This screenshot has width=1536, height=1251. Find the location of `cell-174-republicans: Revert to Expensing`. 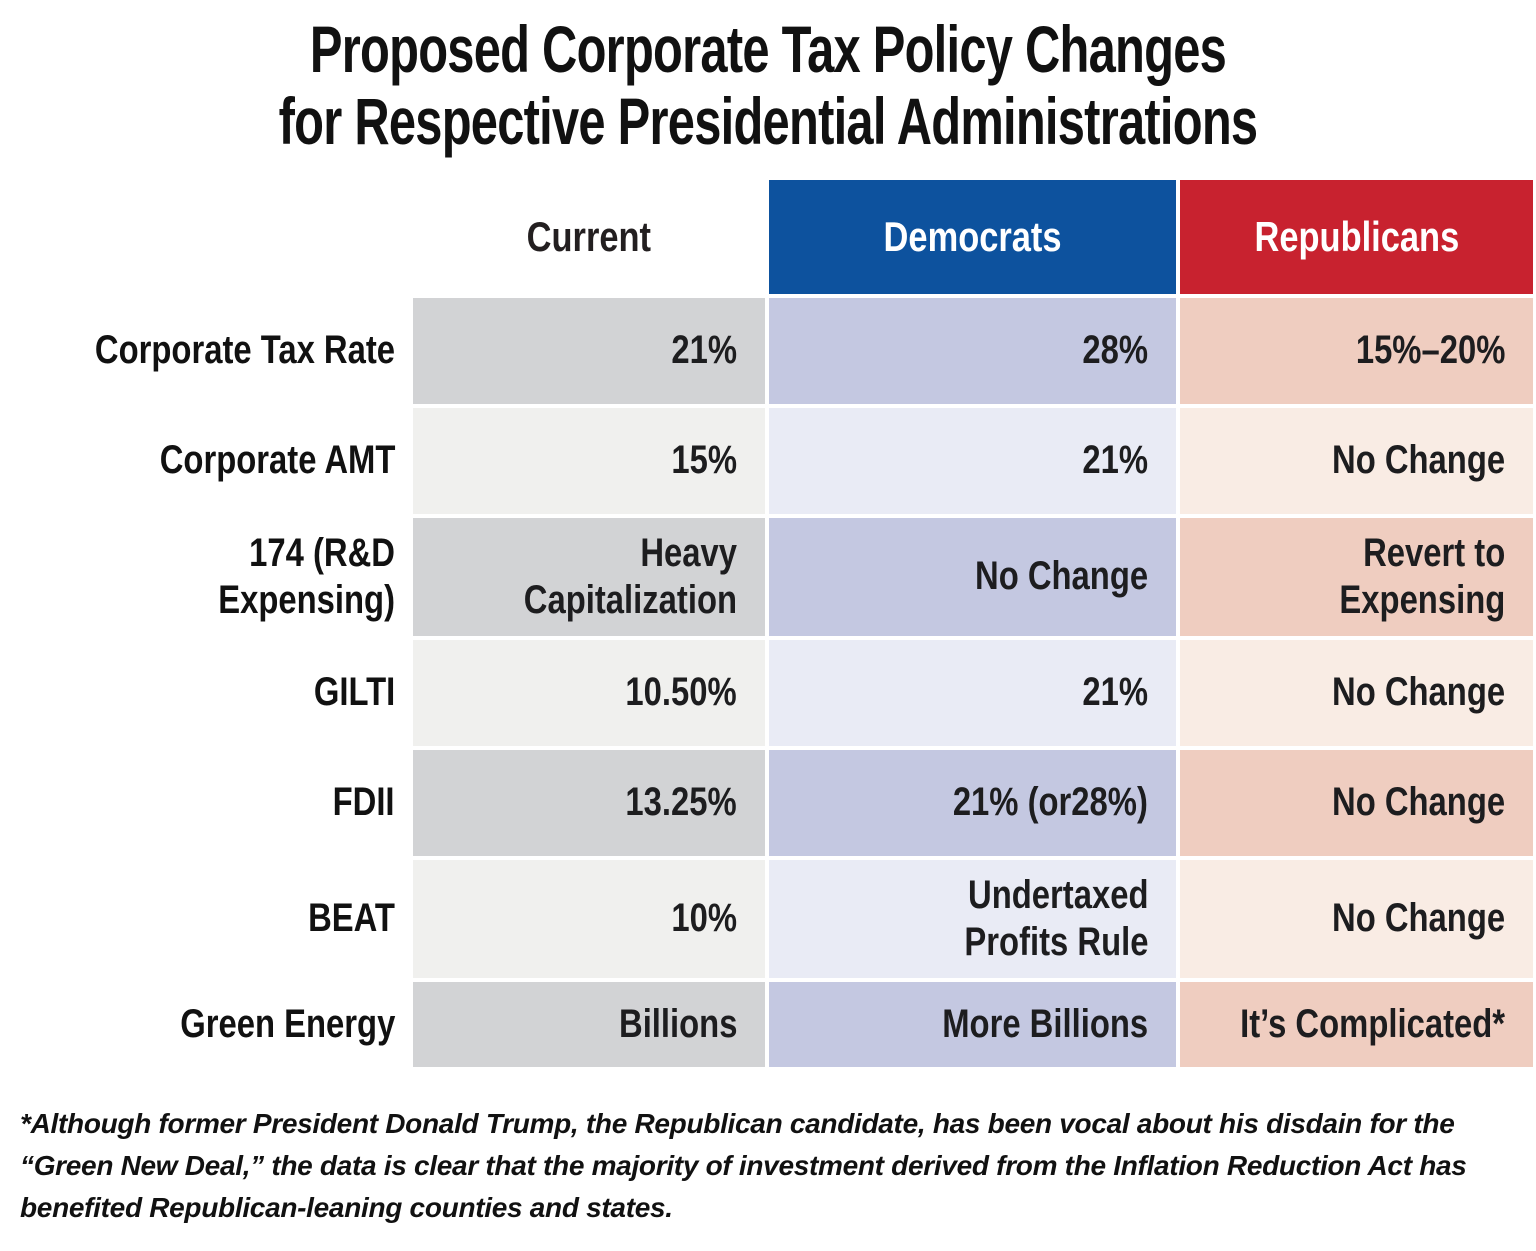

cell-174-republicans: Revert to Expensing is located at coordinates (1356, 576).